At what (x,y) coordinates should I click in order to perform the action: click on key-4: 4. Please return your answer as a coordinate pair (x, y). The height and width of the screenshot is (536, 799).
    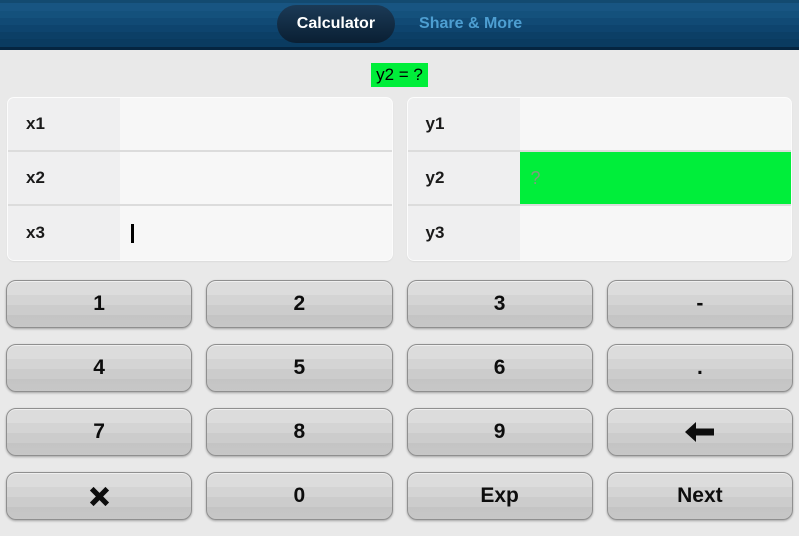
    Looking at the image, I should click on (99, 368).